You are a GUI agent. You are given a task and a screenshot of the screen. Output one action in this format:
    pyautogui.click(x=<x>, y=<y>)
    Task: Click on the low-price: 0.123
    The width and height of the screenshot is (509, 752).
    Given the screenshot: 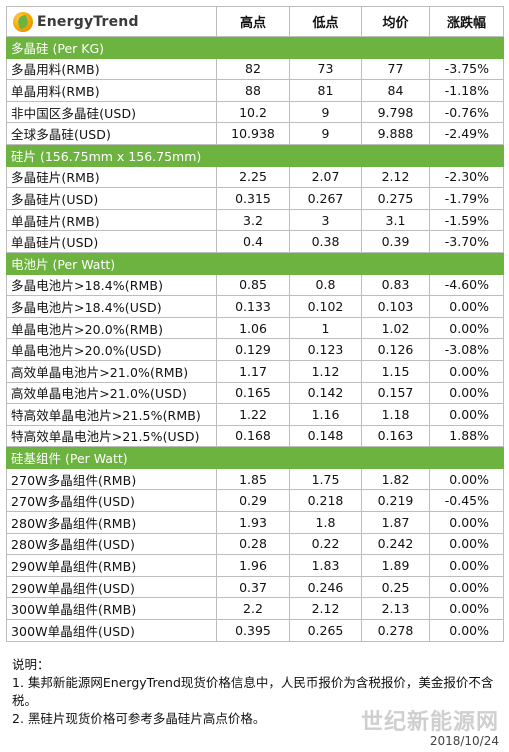 What is the action you would take?
    pyautogui.click(x=325, y=349)
    